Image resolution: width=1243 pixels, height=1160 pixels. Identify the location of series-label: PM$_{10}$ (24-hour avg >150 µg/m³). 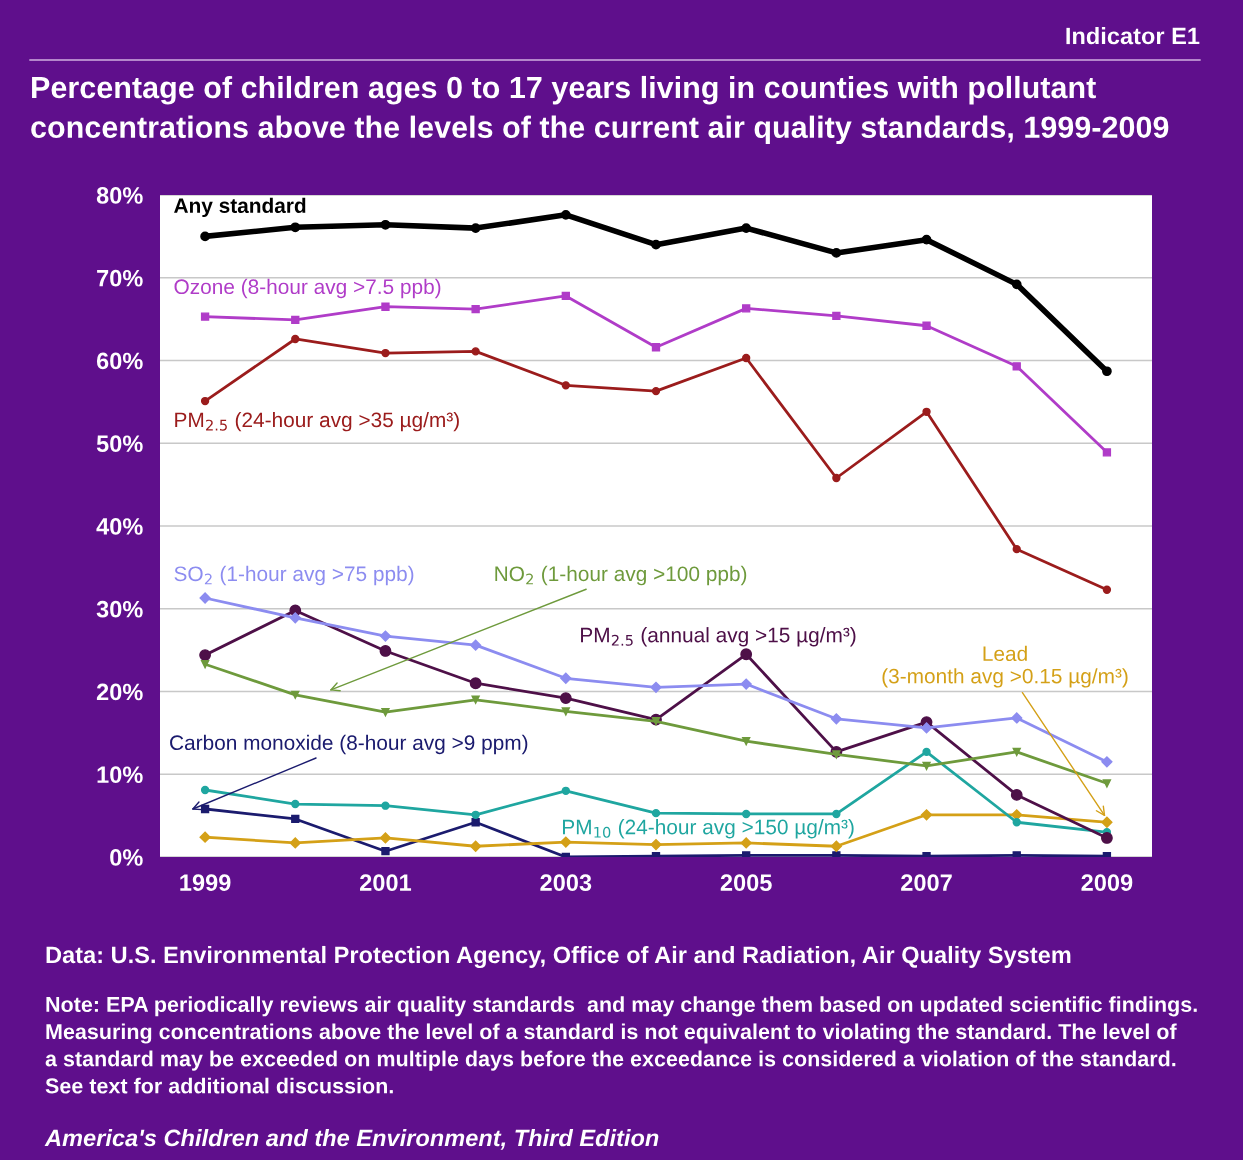
(708, 829).